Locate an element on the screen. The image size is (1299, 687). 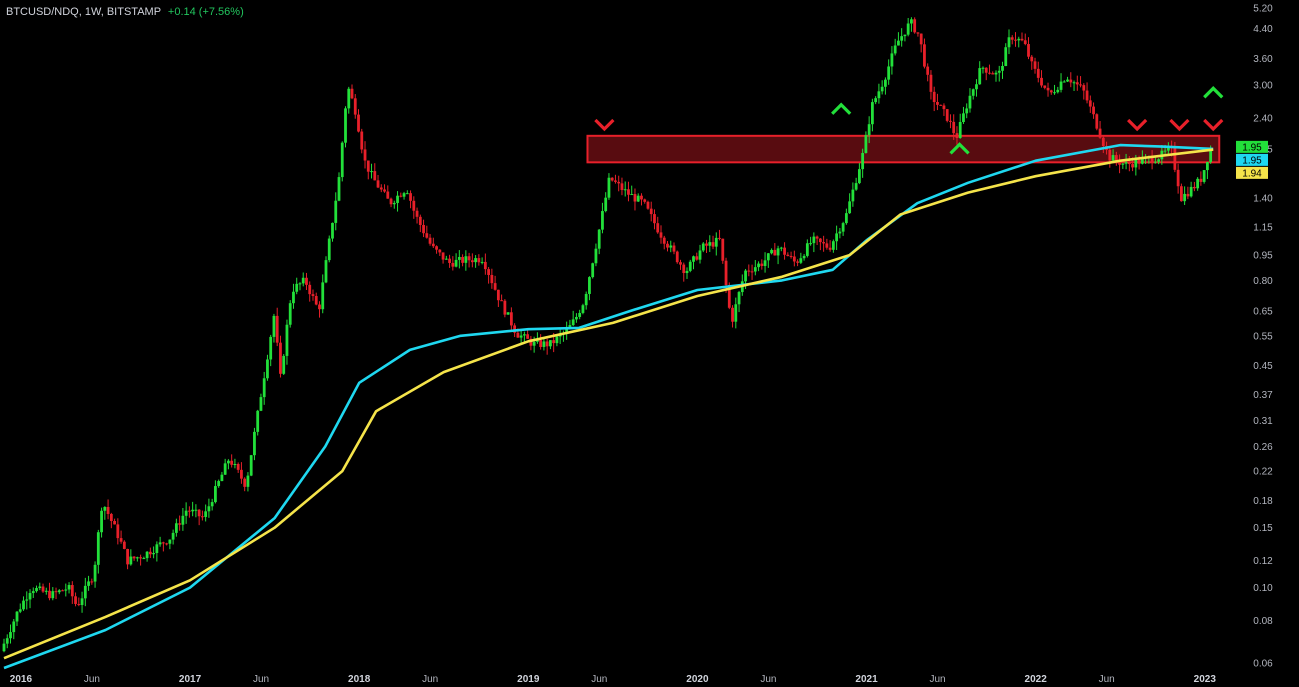
price-tick-label: 5.20 is located at coordinates (1263, 9).